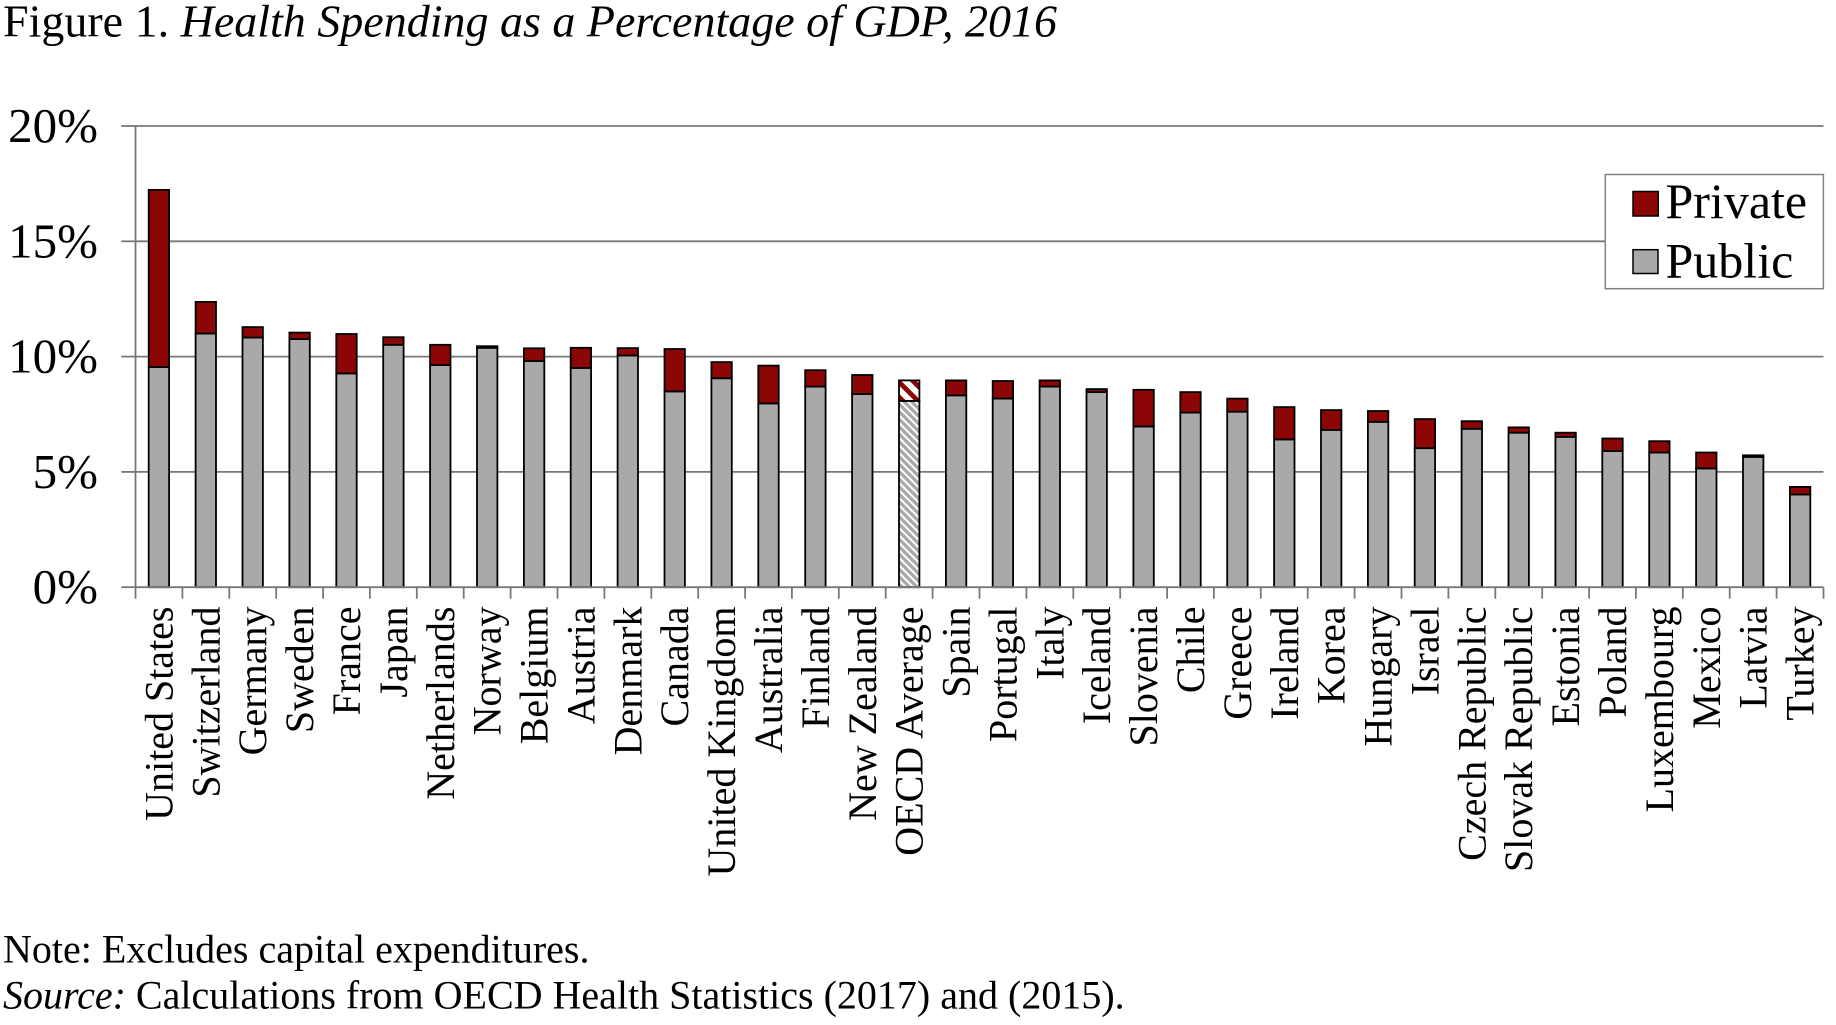 This screenshot has height=1025, width=1836. Describe the element at coordinates (1284, 663) in the screenshot. I see `svg-text: Ireland` at that location.